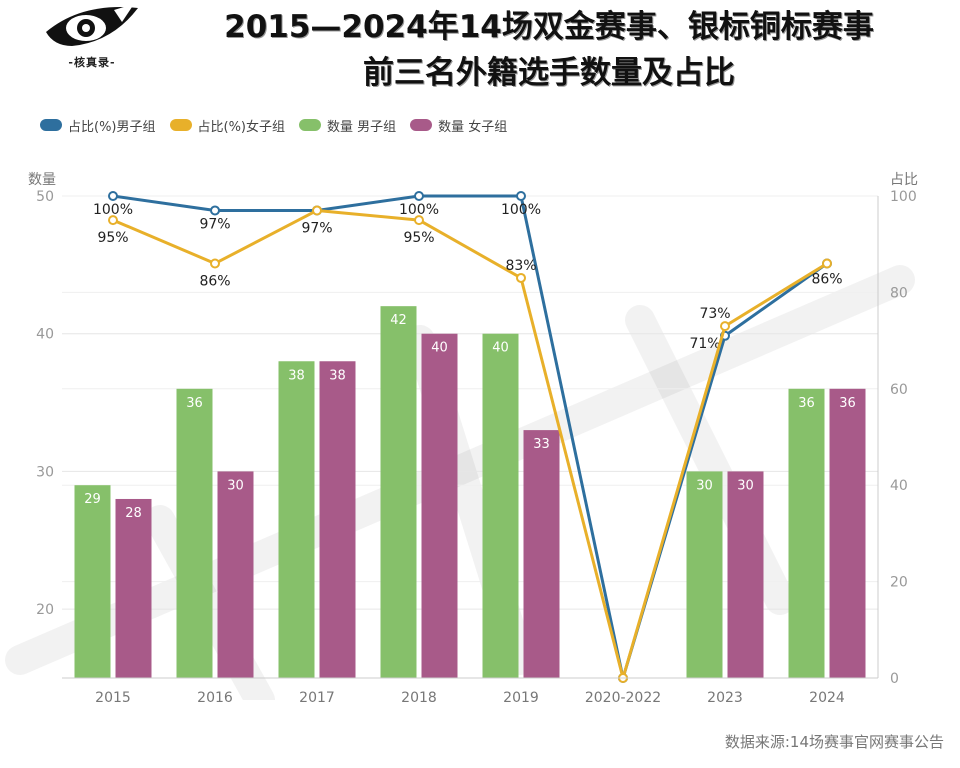 This screenshot has width=960, height=768. Describe the element at coordinates (317, 698) in the screenshot. I see `x-axis-tick-label: 2017` at that location.